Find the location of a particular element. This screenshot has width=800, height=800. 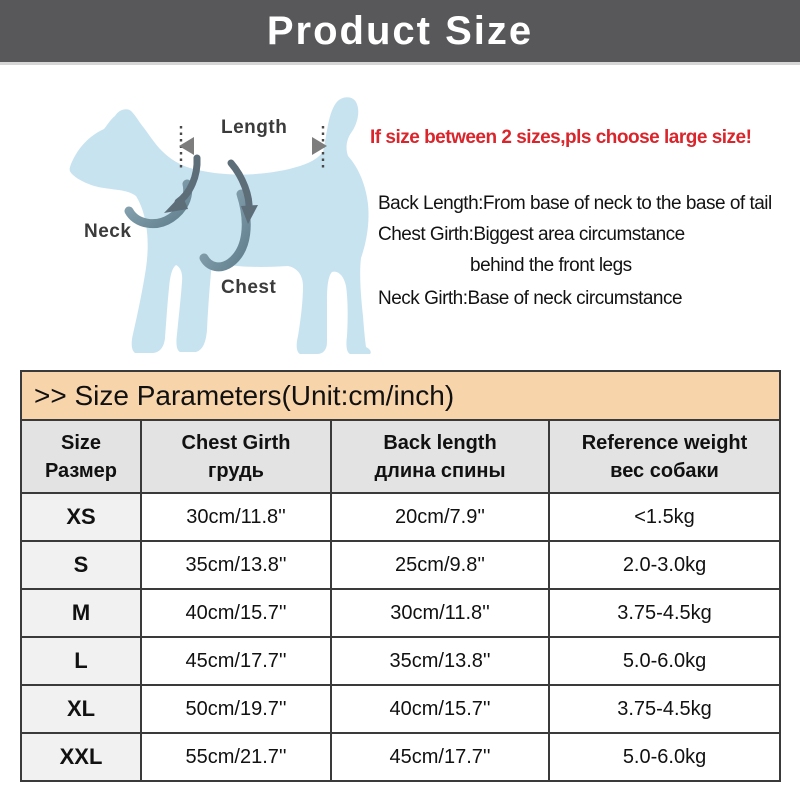

column-header-back-ru: длина спины is located at coordinates (440, 470).